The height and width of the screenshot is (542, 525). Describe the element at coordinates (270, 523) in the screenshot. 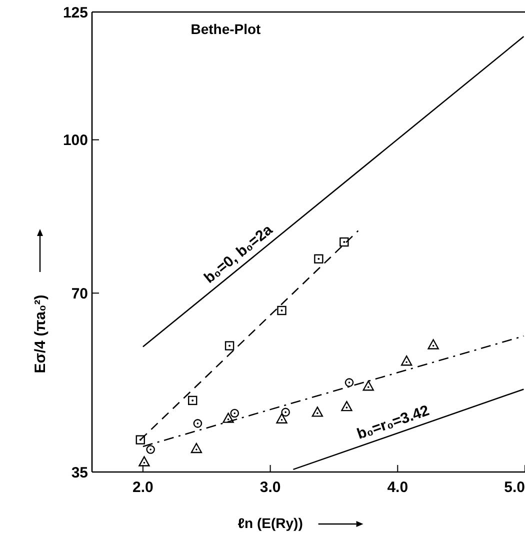

I see `x-axis-title: ℓn (E(Ry))` at that location.